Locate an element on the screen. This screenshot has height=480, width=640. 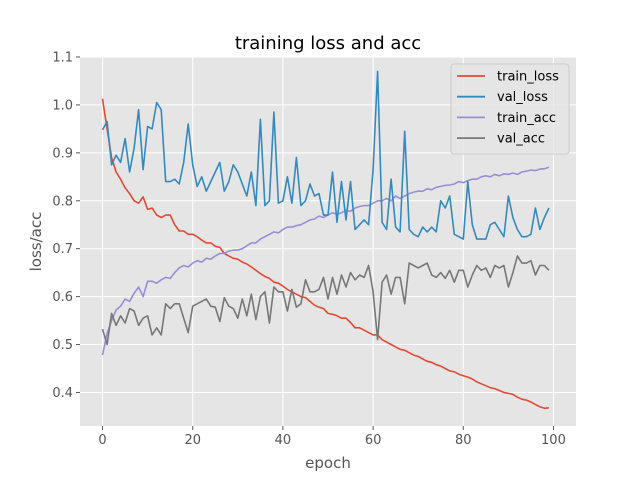
y-tick-label: 0.6 is located at coordinates (62, 297).